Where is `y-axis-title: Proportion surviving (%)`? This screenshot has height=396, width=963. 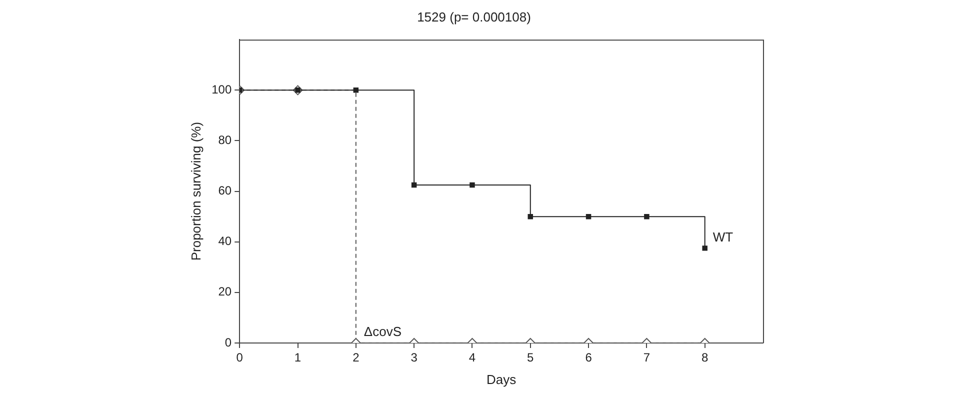 y-axis-title: Proportion surviving (%) is located at coordinates (196, 191).